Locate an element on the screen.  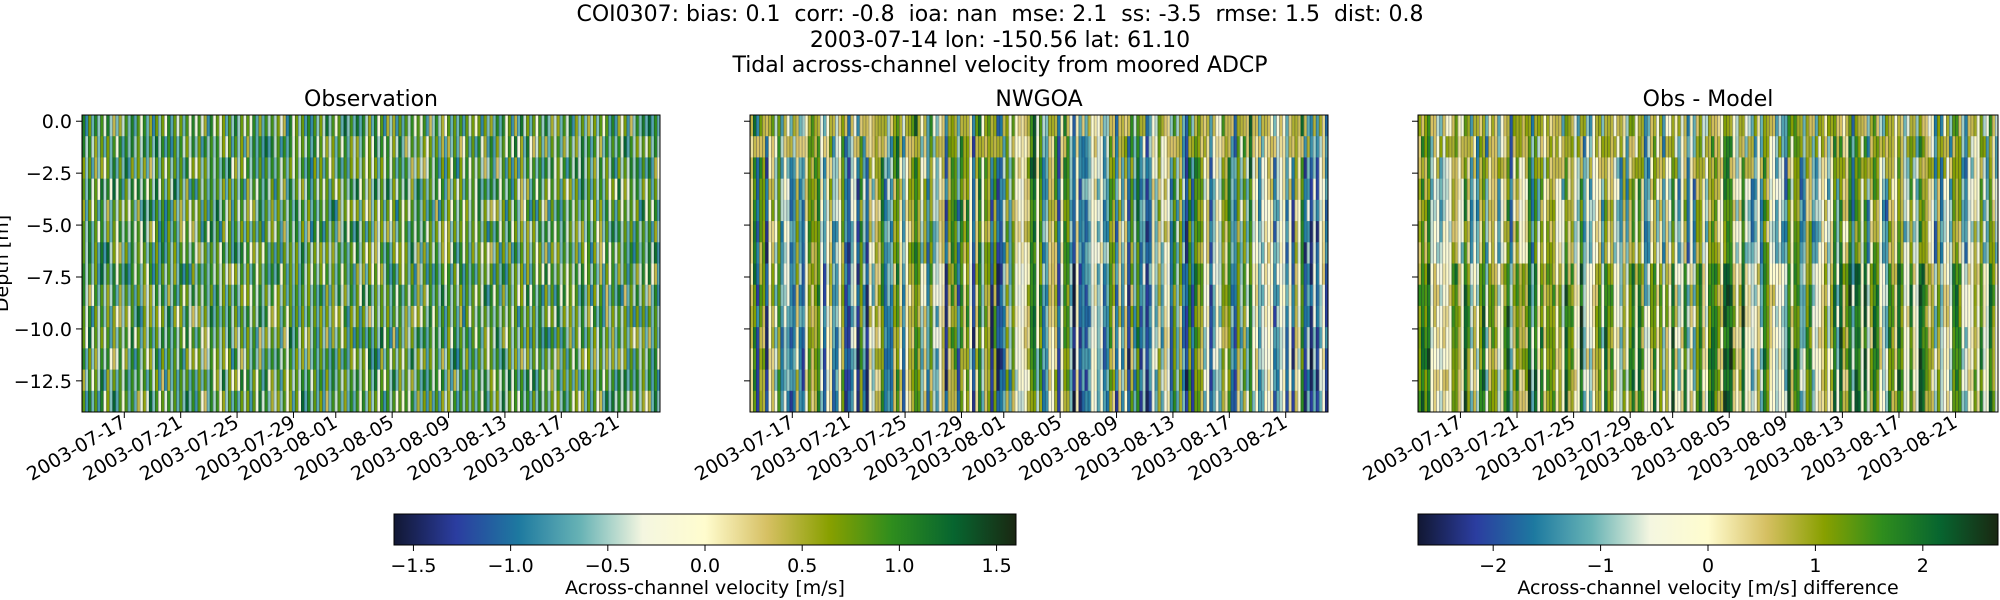
colorbar-tick-label: −1.0 is located at coordinates (511, 566).